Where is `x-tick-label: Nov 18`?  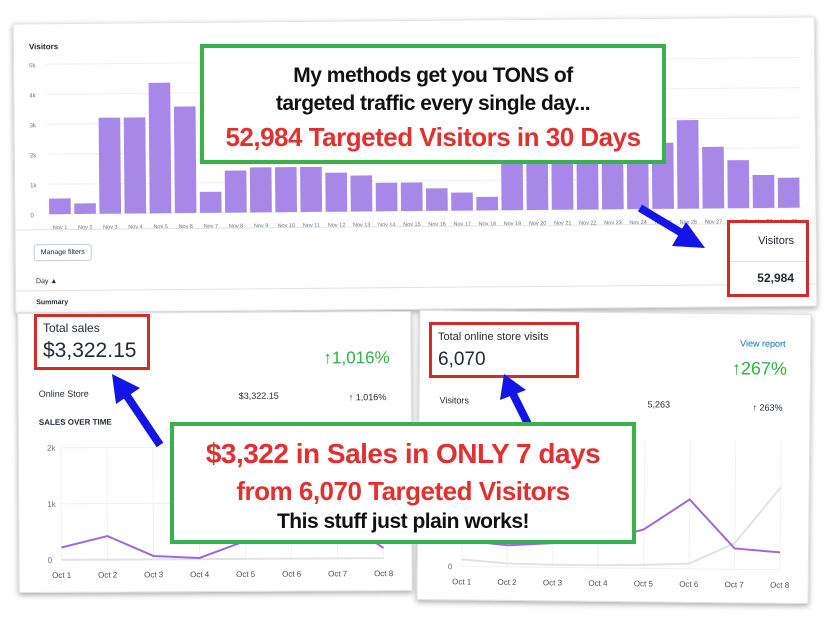 x-tick-label: Nov 18 is located at coordinates (487, 224).